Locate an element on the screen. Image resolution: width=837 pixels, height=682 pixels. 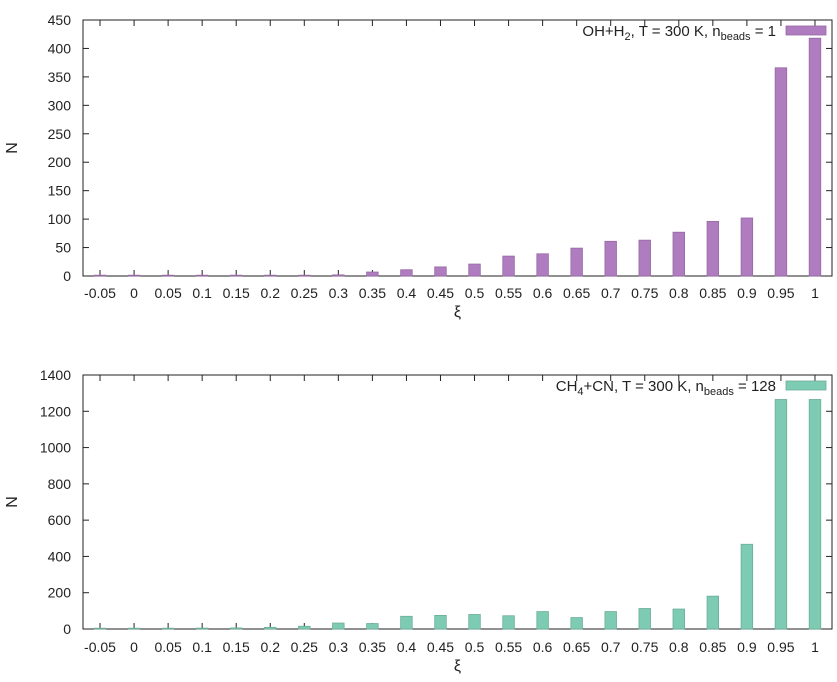
legend-label: CH4+CN, T = 300 K, nbeads = 128 is located at coordinates (666, 388).